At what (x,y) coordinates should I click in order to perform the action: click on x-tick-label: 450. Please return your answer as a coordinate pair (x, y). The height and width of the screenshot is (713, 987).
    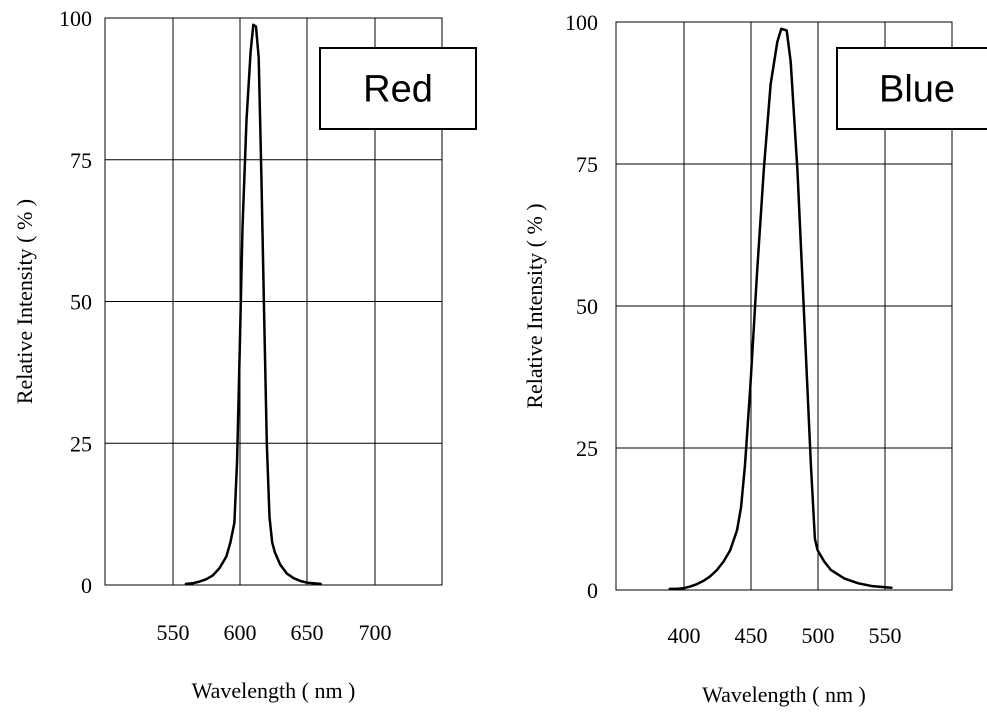
    Looking at the image, I should click on (751, 635).